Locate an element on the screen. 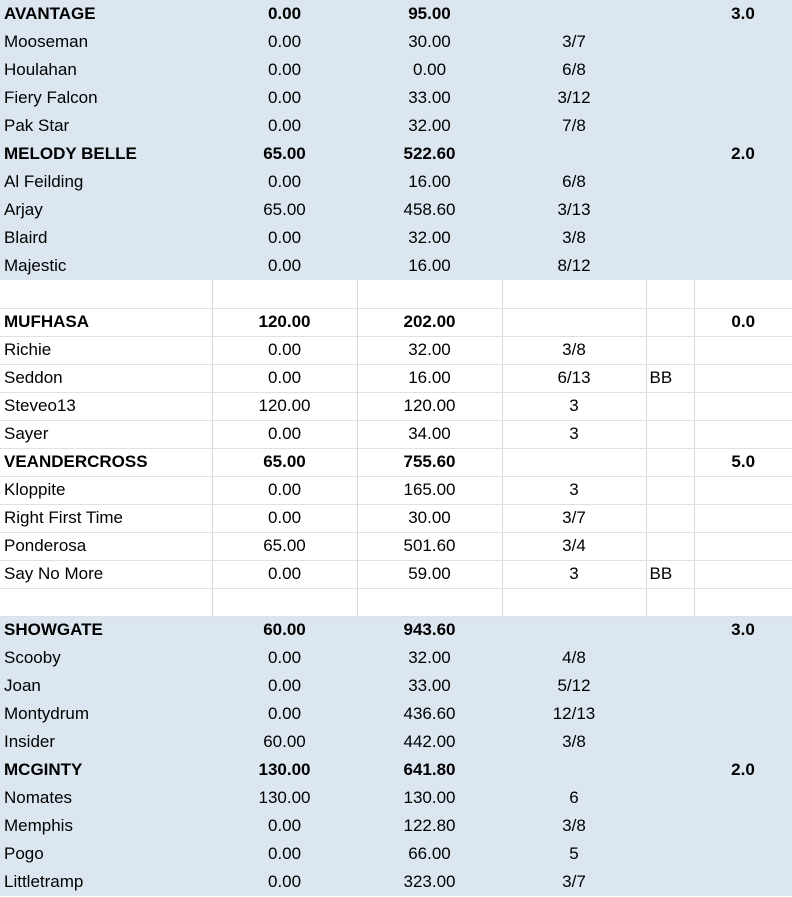  team-total-cell: 202.00 is located at coordinates (430, 322).